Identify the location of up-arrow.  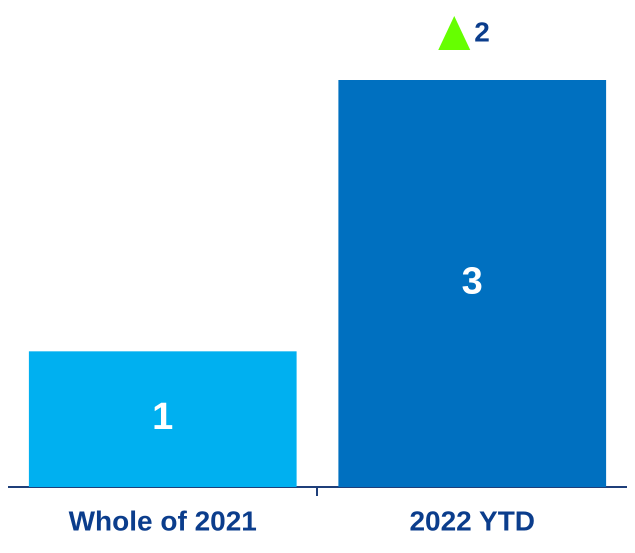
(454, 33).